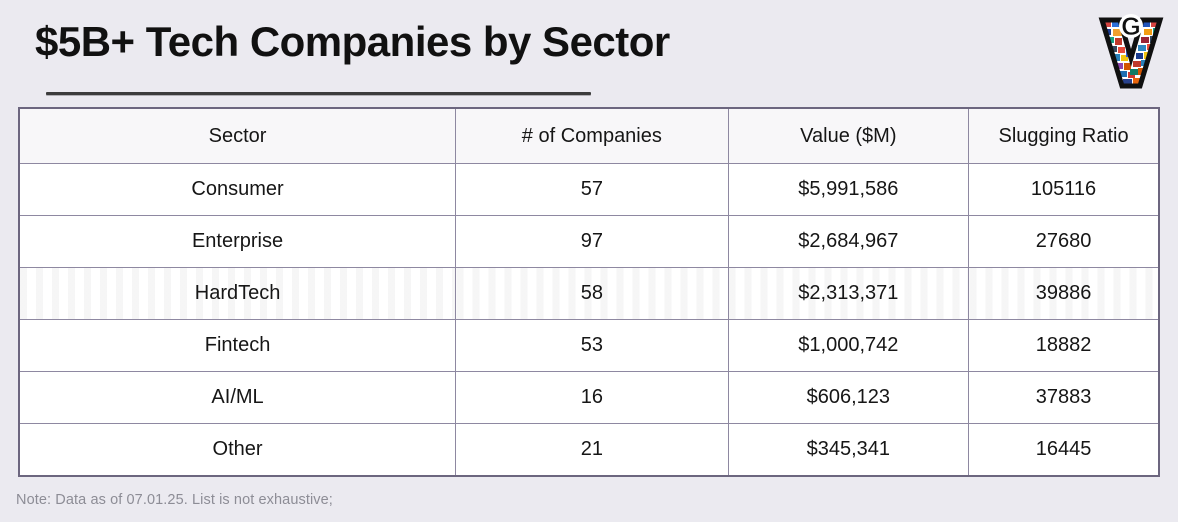  What do you see at coordinates (237, 397) in the screenshot?
I see `sector-cell: AI/ML` at bounding box center [237, 397].